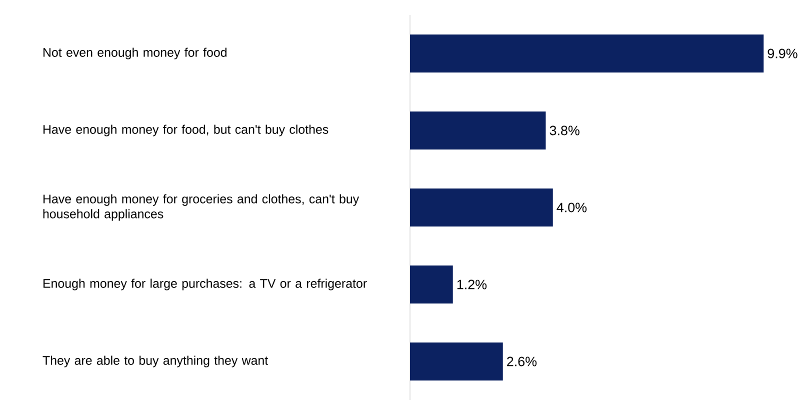 Image resolution: width=799 pixels, height=405 pixels. I want to click on y-tick-label: Have enough money for food, but can't buy clothes, so click(185, 130).